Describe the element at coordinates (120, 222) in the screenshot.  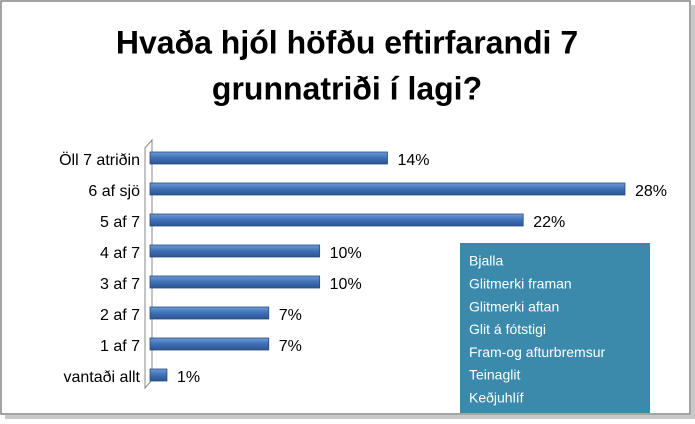
I see `y-tick-label: 5 af 7` at that location.